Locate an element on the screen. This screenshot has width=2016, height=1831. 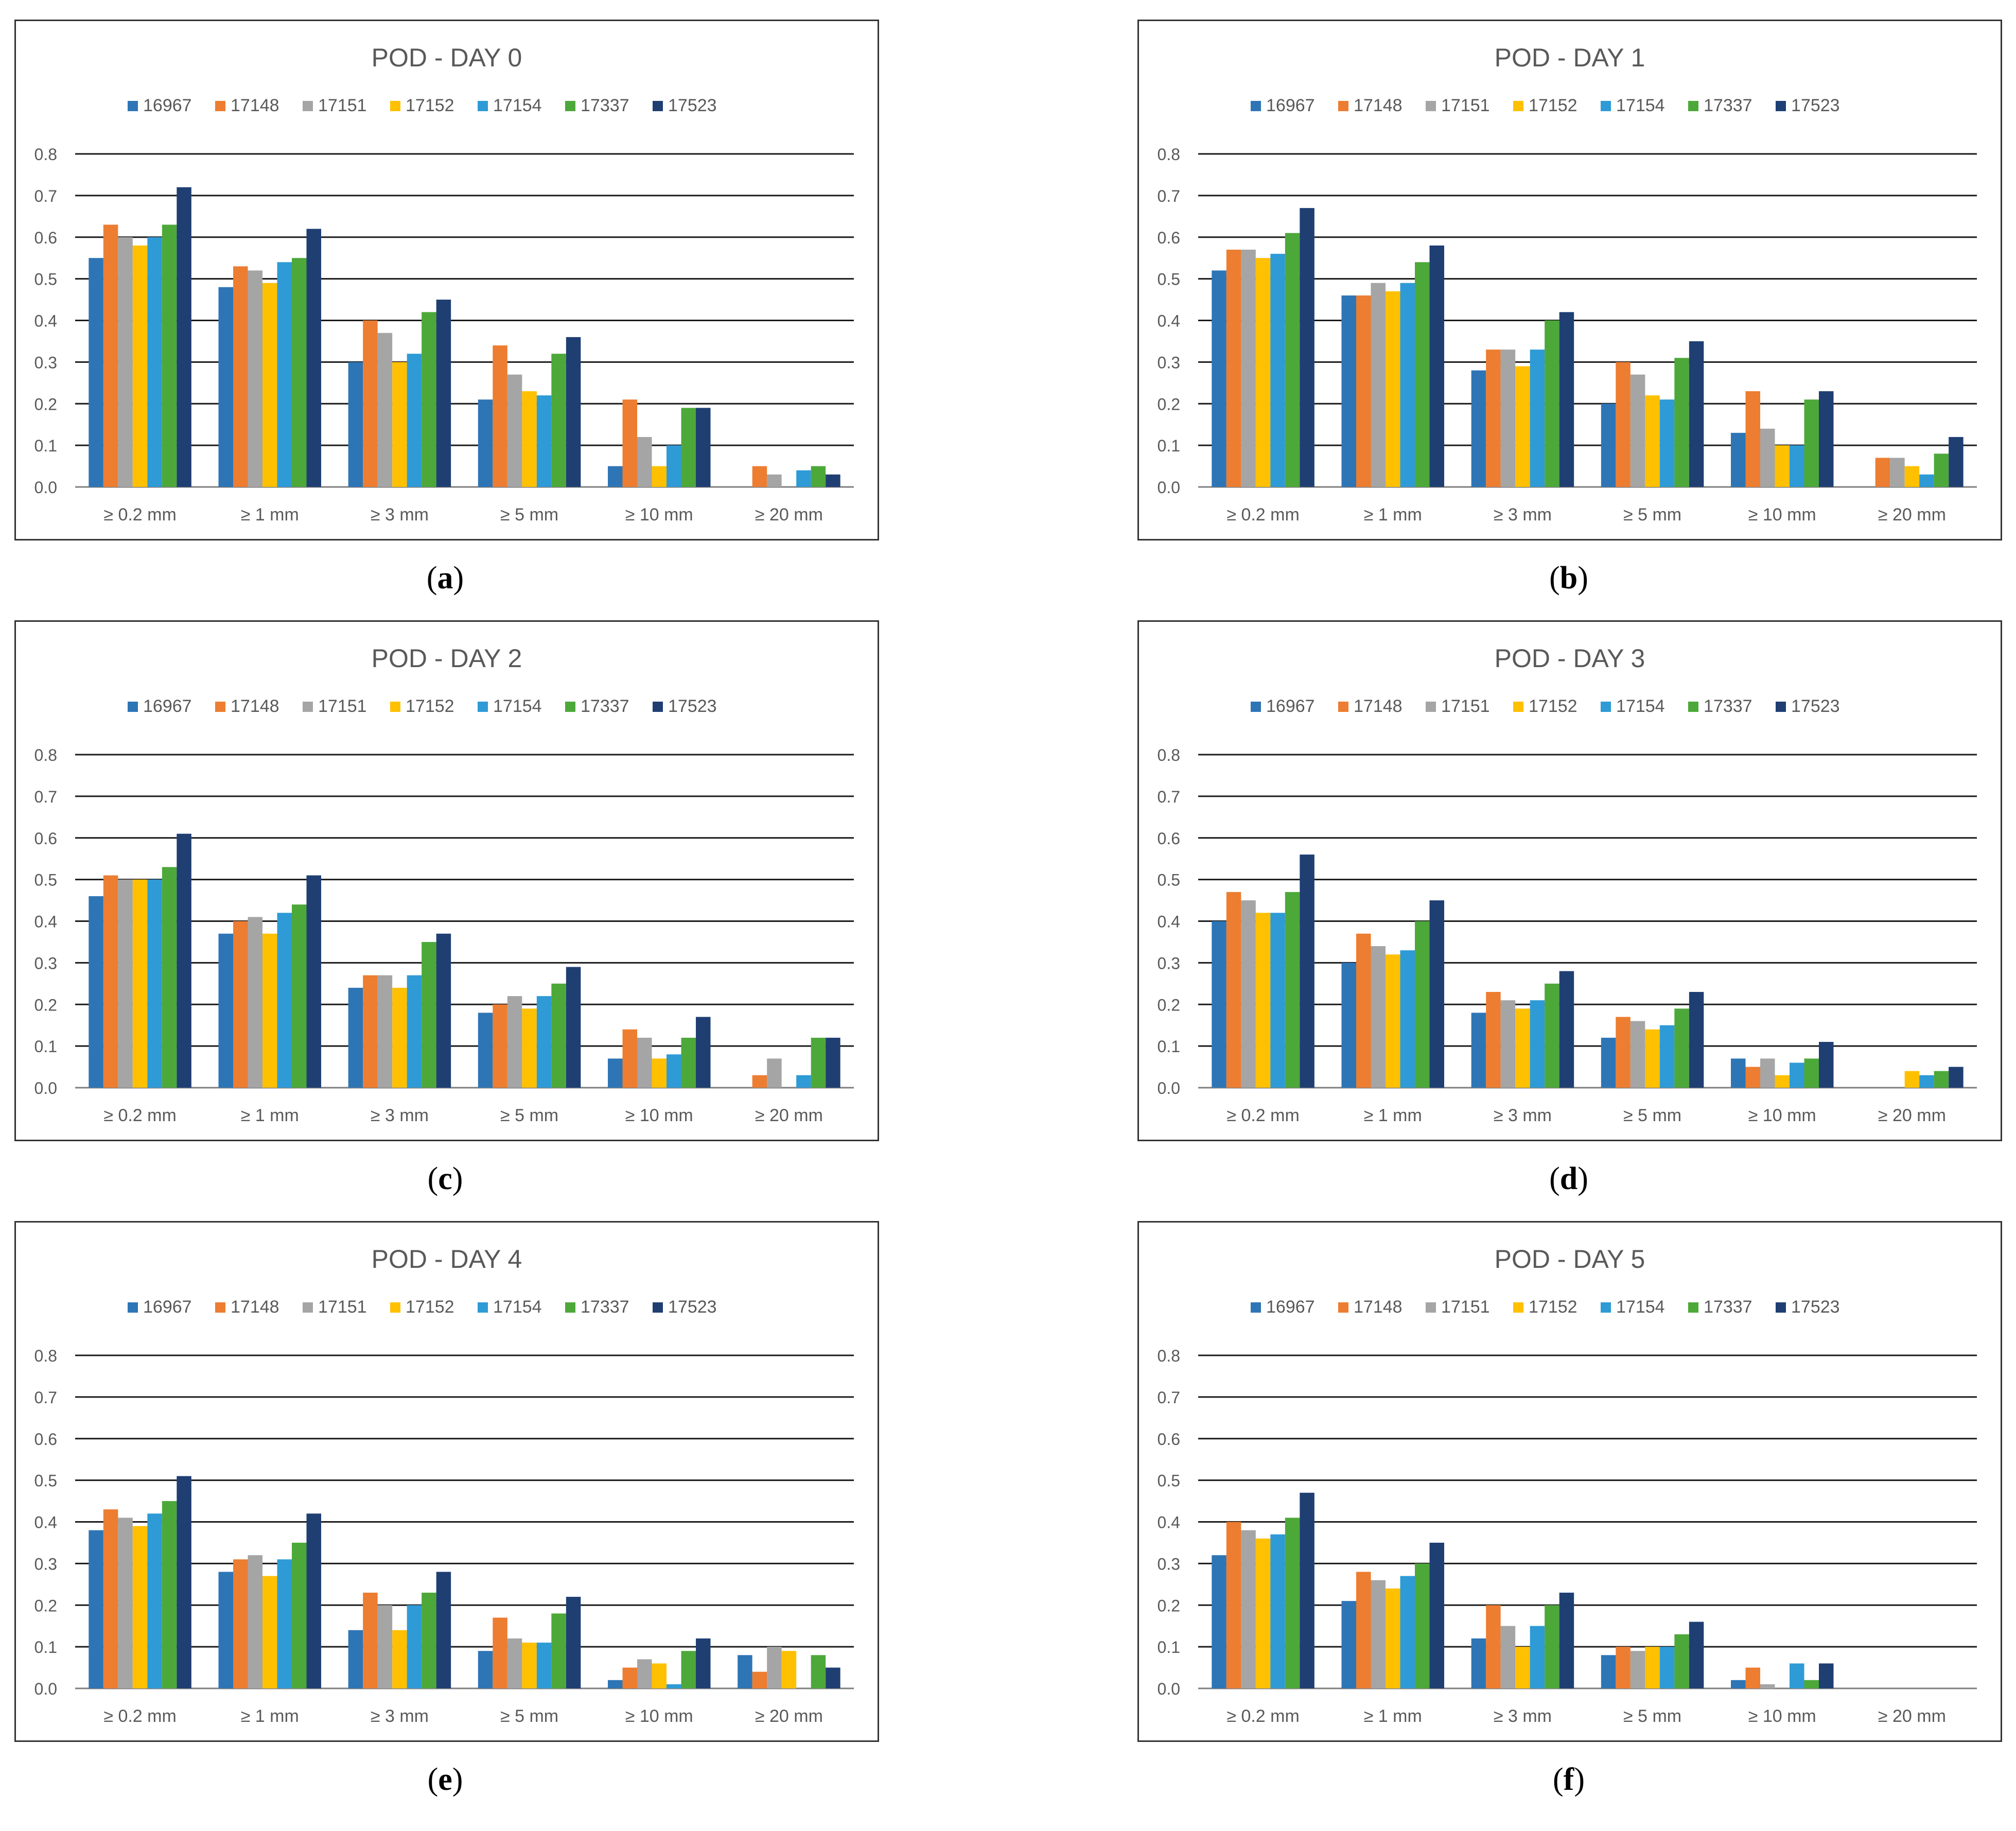
legend-label: 17151 is located at coordinates (342, 1307).